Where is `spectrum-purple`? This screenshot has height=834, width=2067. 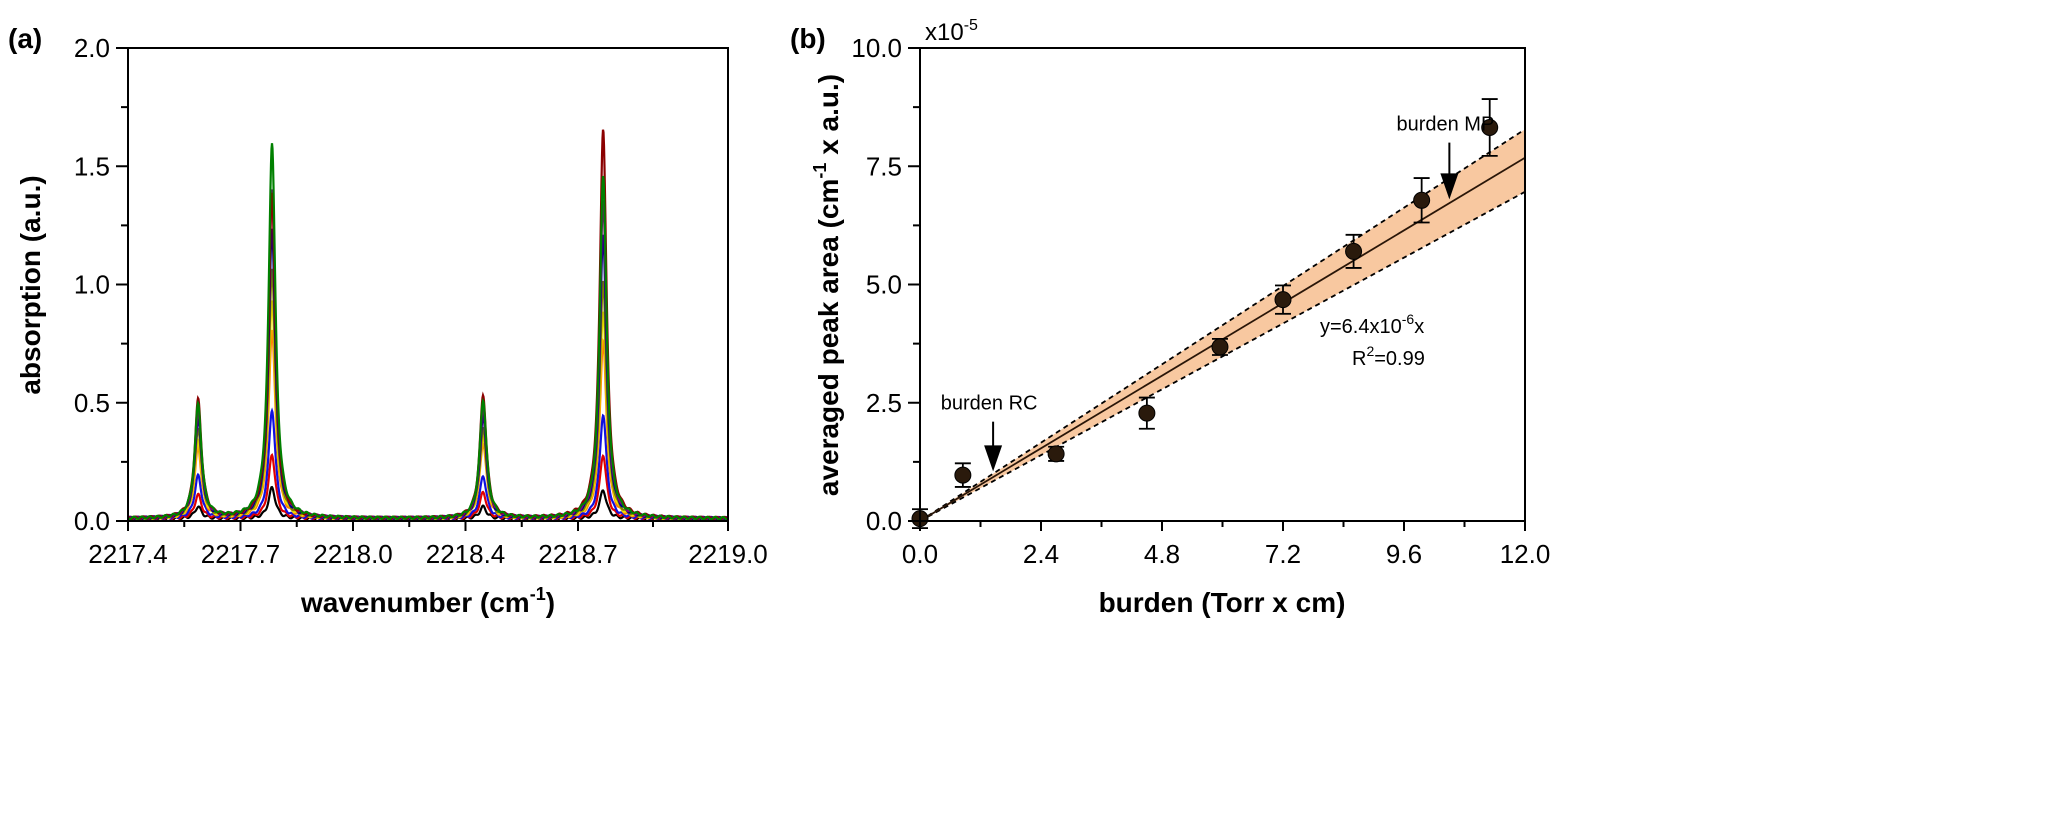
spectrum-purple is located at coordinates (428, 355).